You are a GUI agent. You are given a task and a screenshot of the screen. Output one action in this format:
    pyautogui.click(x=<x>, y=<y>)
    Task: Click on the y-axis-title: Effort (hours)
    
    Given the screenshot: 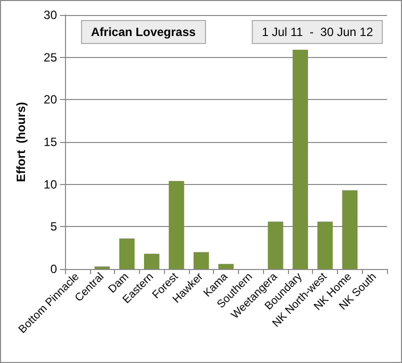 What is the action you would take?
    pyautogui.click(x=21, y=142)
    